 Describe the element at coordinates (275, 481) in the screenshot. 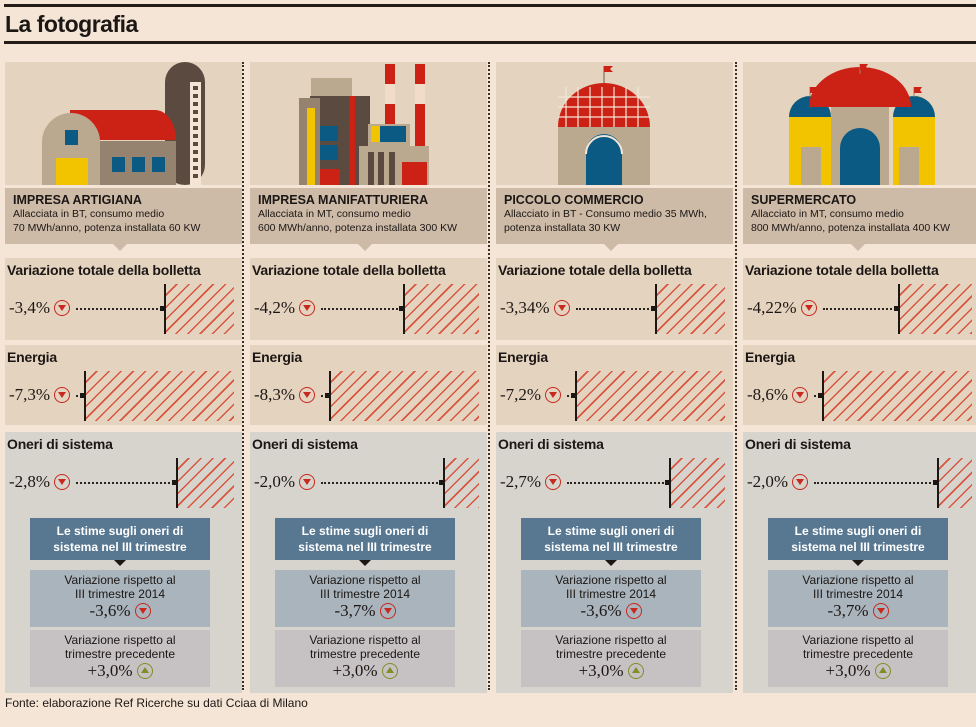

I see `value-label: -2,0%` at that location.